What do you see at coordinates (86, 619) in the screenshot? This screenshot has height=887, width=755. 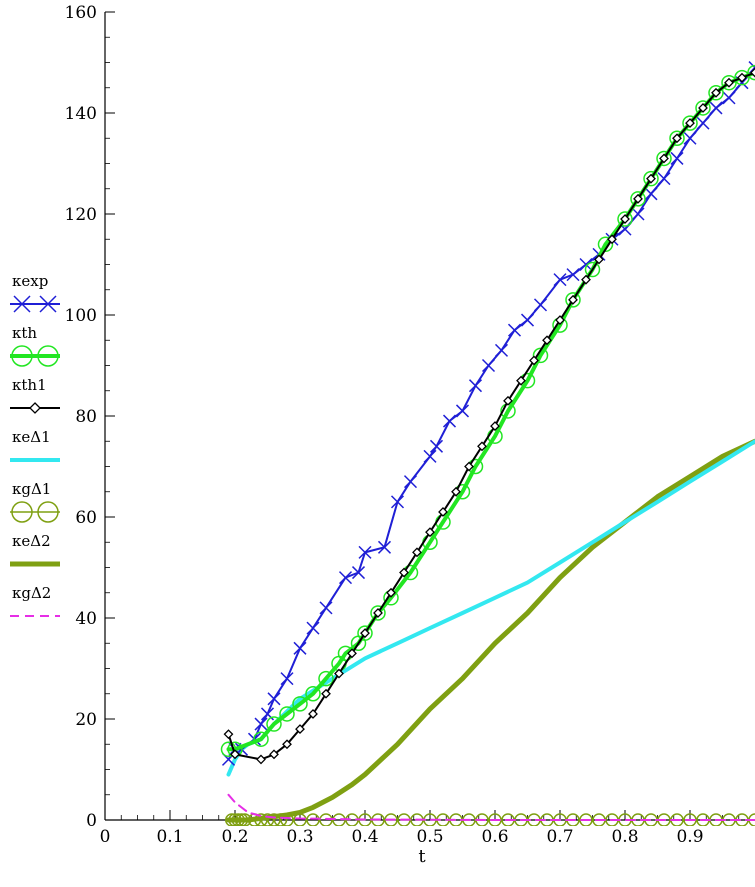 I see `y-tick-label: 40` at bounding box center [86, 619].